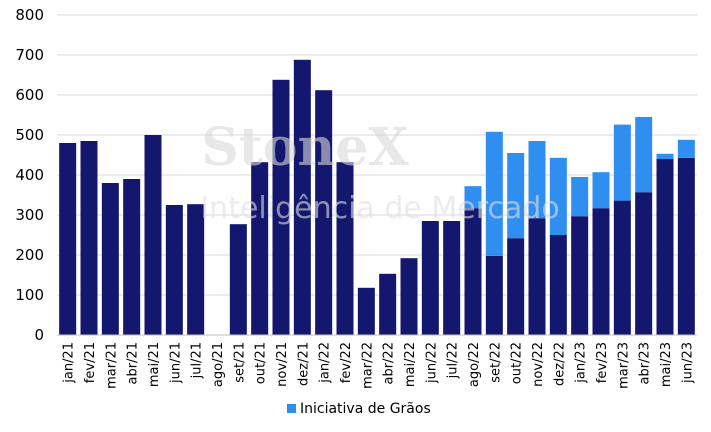 This screenshot has width=711, height=432. I want to click on x-tick-label: ago/21, so click(218, 364).